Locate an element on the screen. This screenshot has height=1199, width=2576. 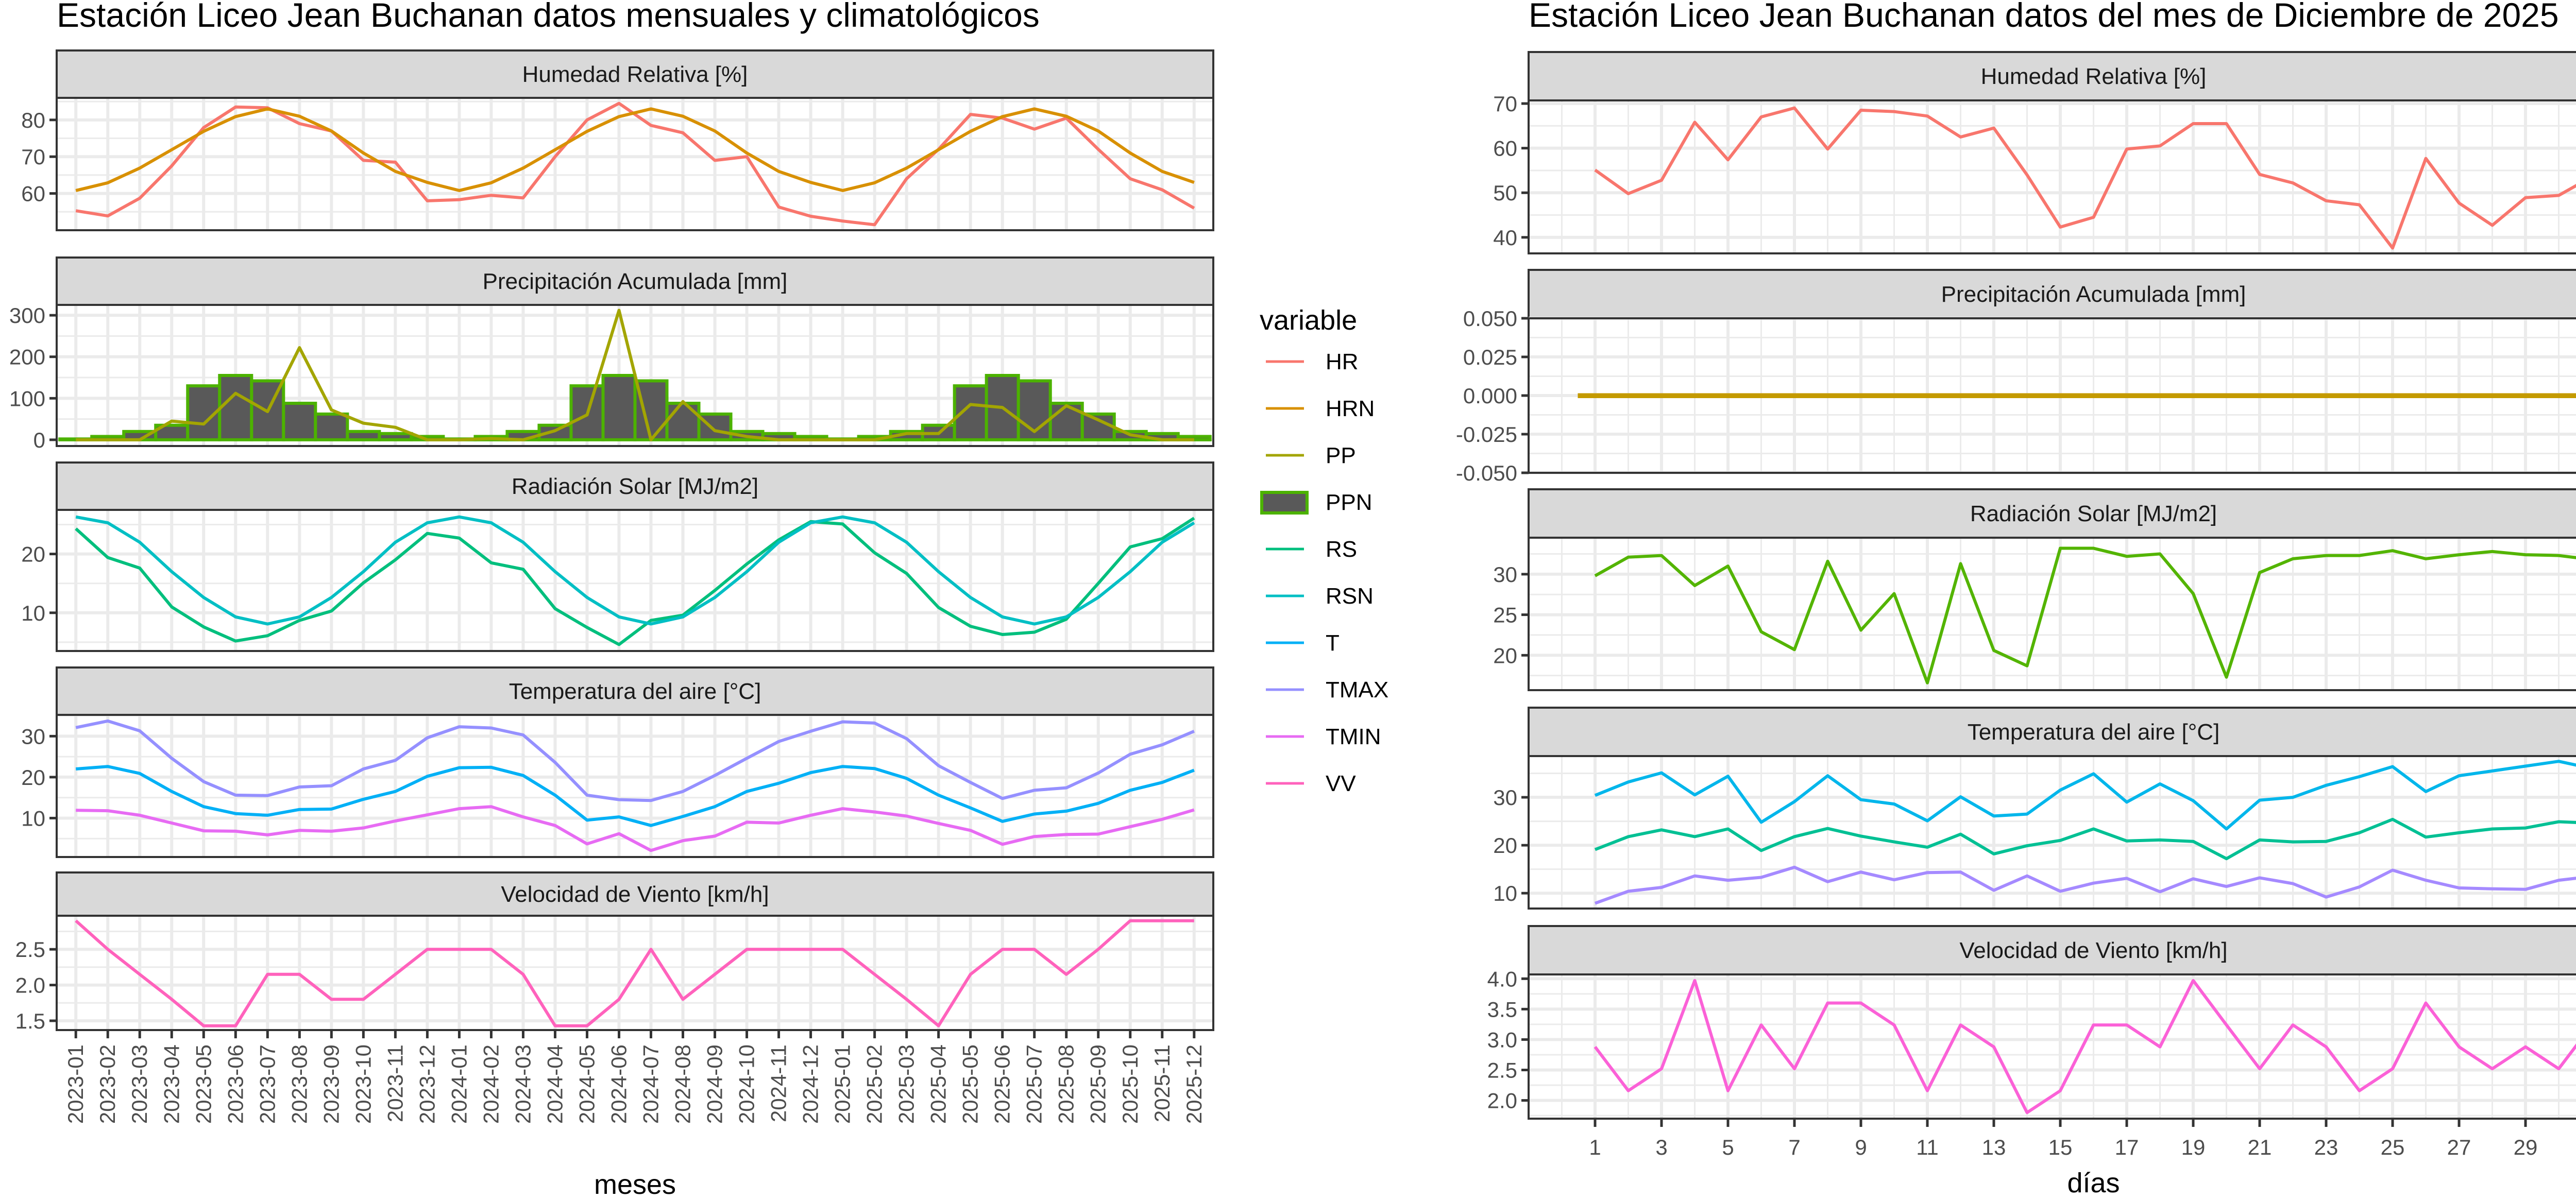
x-tick-label: 21 is located at coordinates (2260, 1147).